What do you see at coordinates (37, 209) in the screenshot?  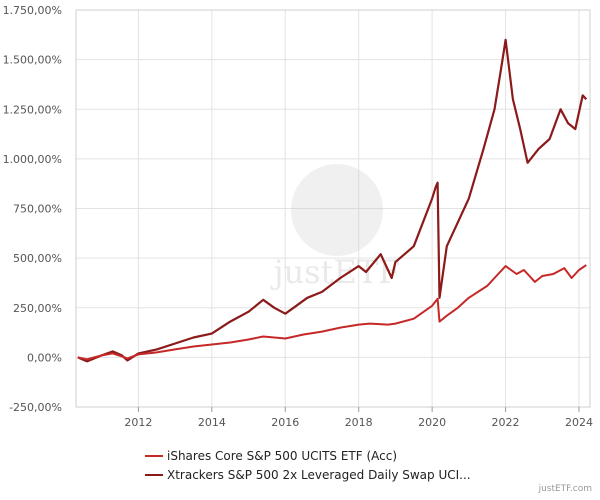 I see `y-tick-label: 750,00%` at bounding box center [37, 209].